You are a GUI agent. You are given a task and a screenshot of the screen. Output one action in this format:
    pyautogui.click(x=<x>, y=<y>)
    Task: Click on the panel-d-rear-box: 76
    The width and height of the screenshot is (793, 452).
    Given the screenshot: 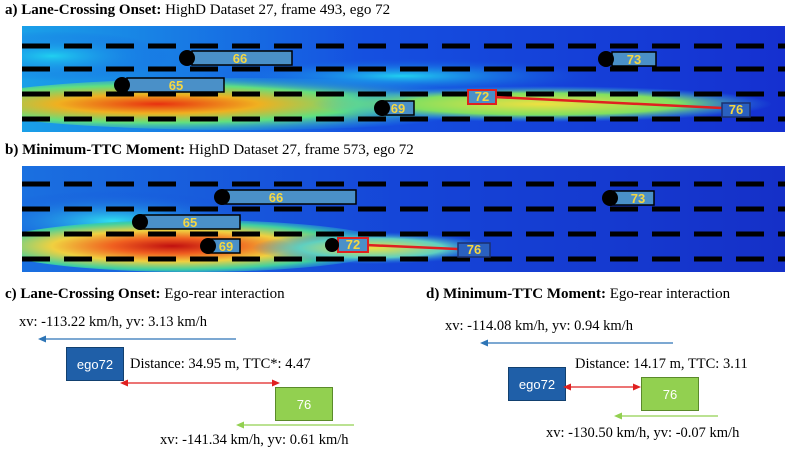 What is the action you would take?
    pyautogui.click(x=670, y=394)
    